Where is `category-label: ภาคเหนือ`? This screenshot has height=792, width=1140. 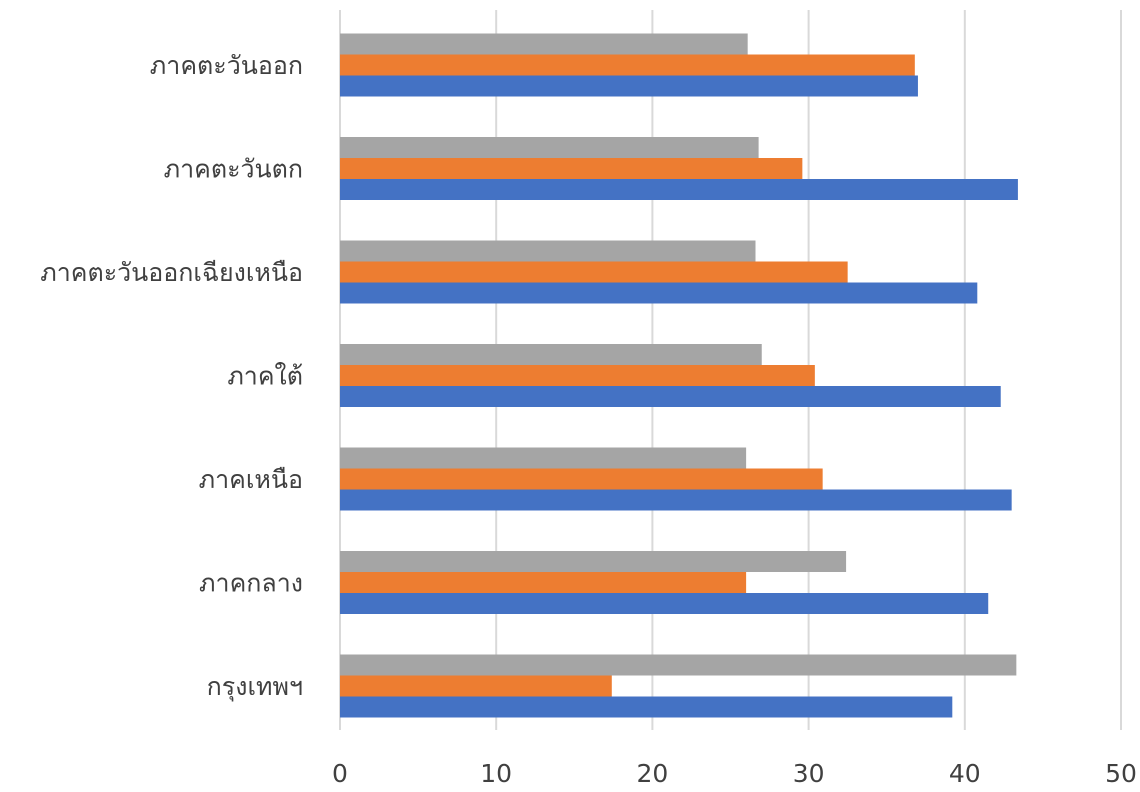 category-label: ภาคเหนือ is located at coordinates (251, 479).